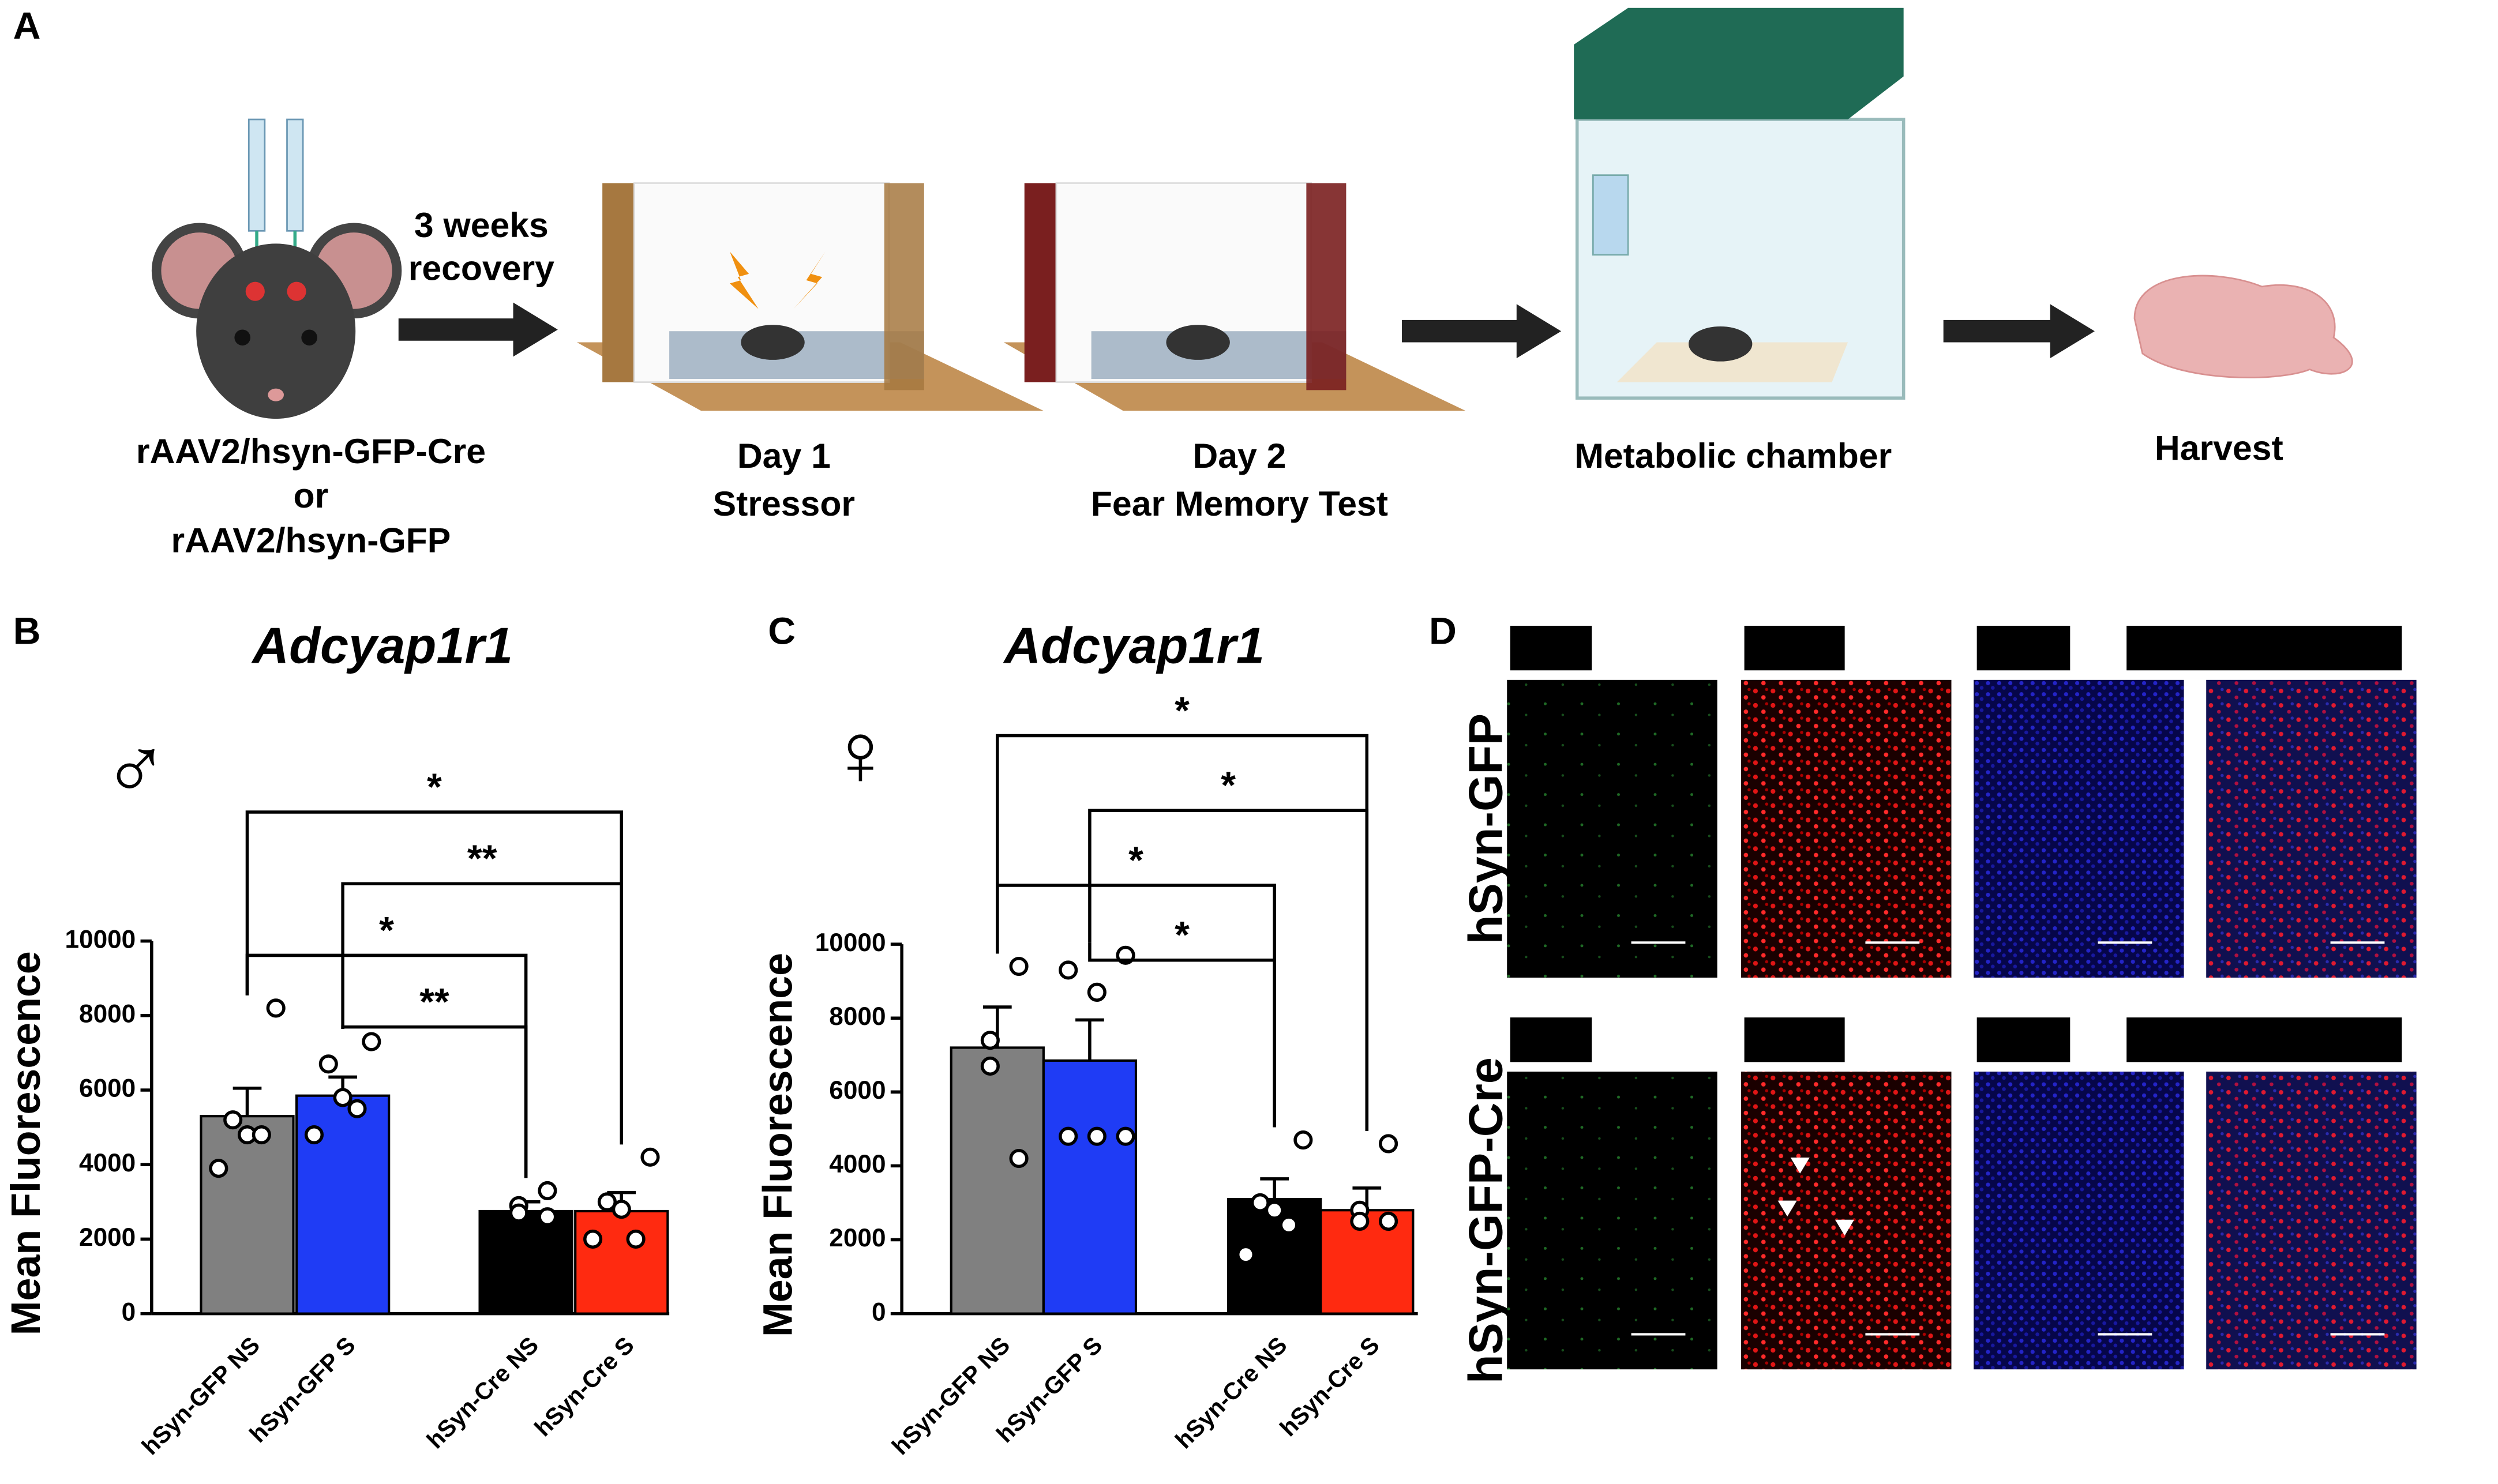 This screenshot has height=1484, width=2498. What do you see at coordinates (1134, 645) in the screenshot?
I see `chart-title: Adcyap1r1` at bounding box center [1134, 645].